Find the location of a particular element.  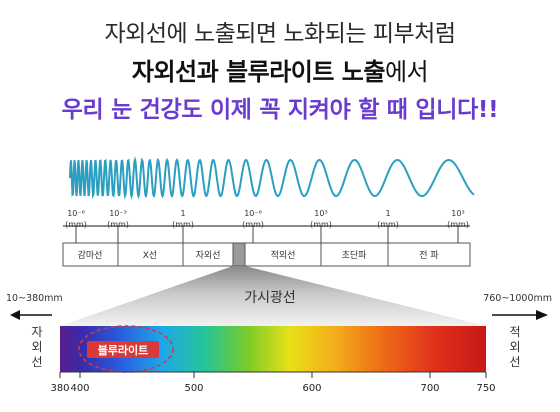

scale-tick-value: 10⁻³ is located at coordinates (118, 213).